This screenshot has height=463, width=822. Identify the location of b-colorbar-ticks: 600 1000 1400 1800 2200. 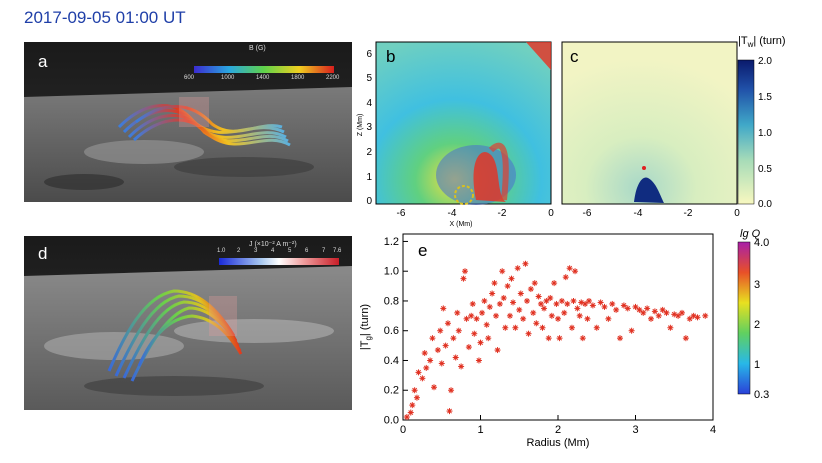
(264, 79).